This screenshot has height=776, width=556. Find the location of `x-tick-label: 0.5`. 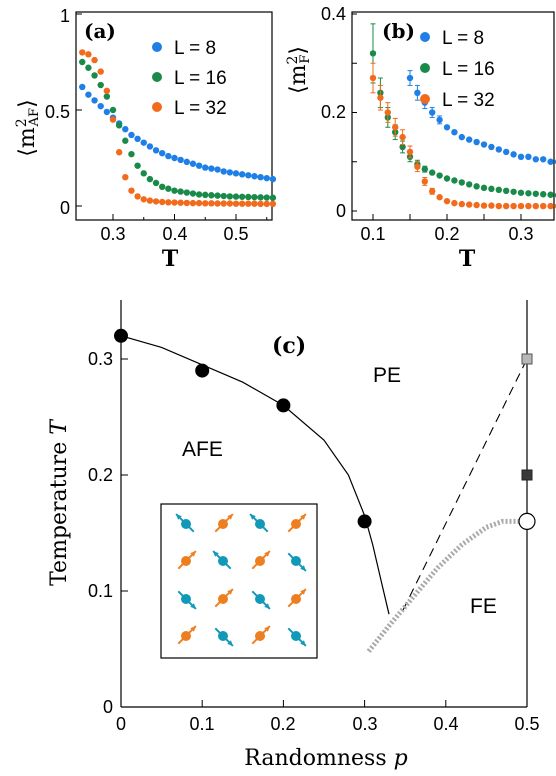

x-tick-label: 0.5 is located at coordinates (526, 724).